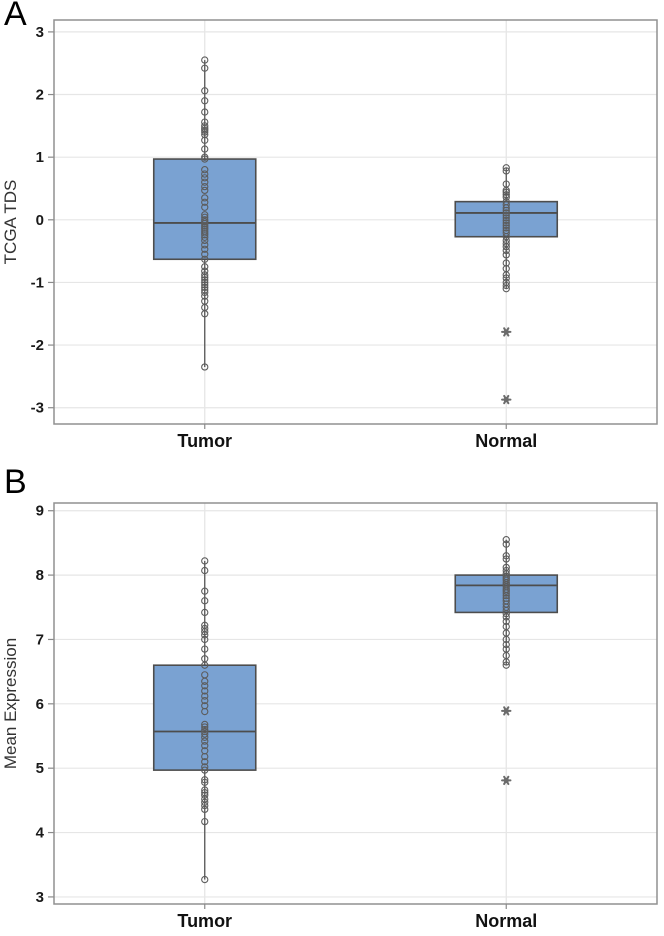  Describe the element at coordinates (37, 282) in the screenshot. I see `y-tick-label: -1` at that location.